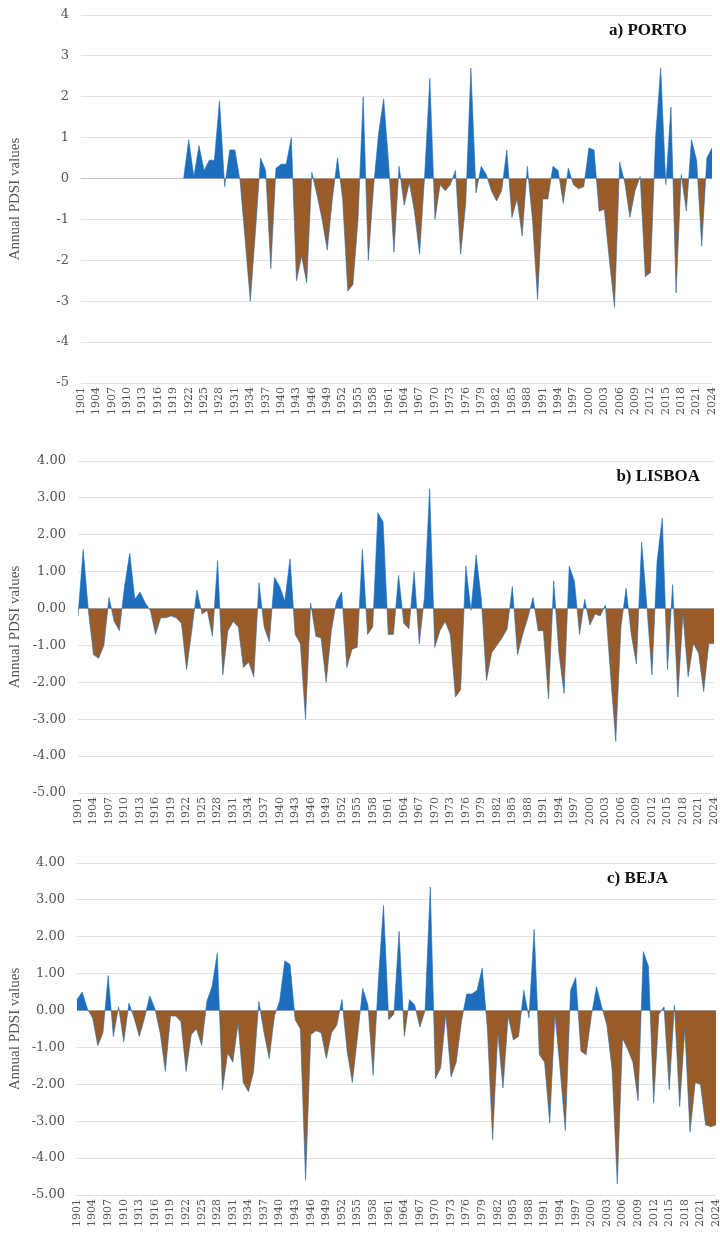 The height and width of the screenshot is (1233, 720). Describe the element at coordinates (513, 1213) in the screenshot. I see `x-tick-label: 1985` at that location.